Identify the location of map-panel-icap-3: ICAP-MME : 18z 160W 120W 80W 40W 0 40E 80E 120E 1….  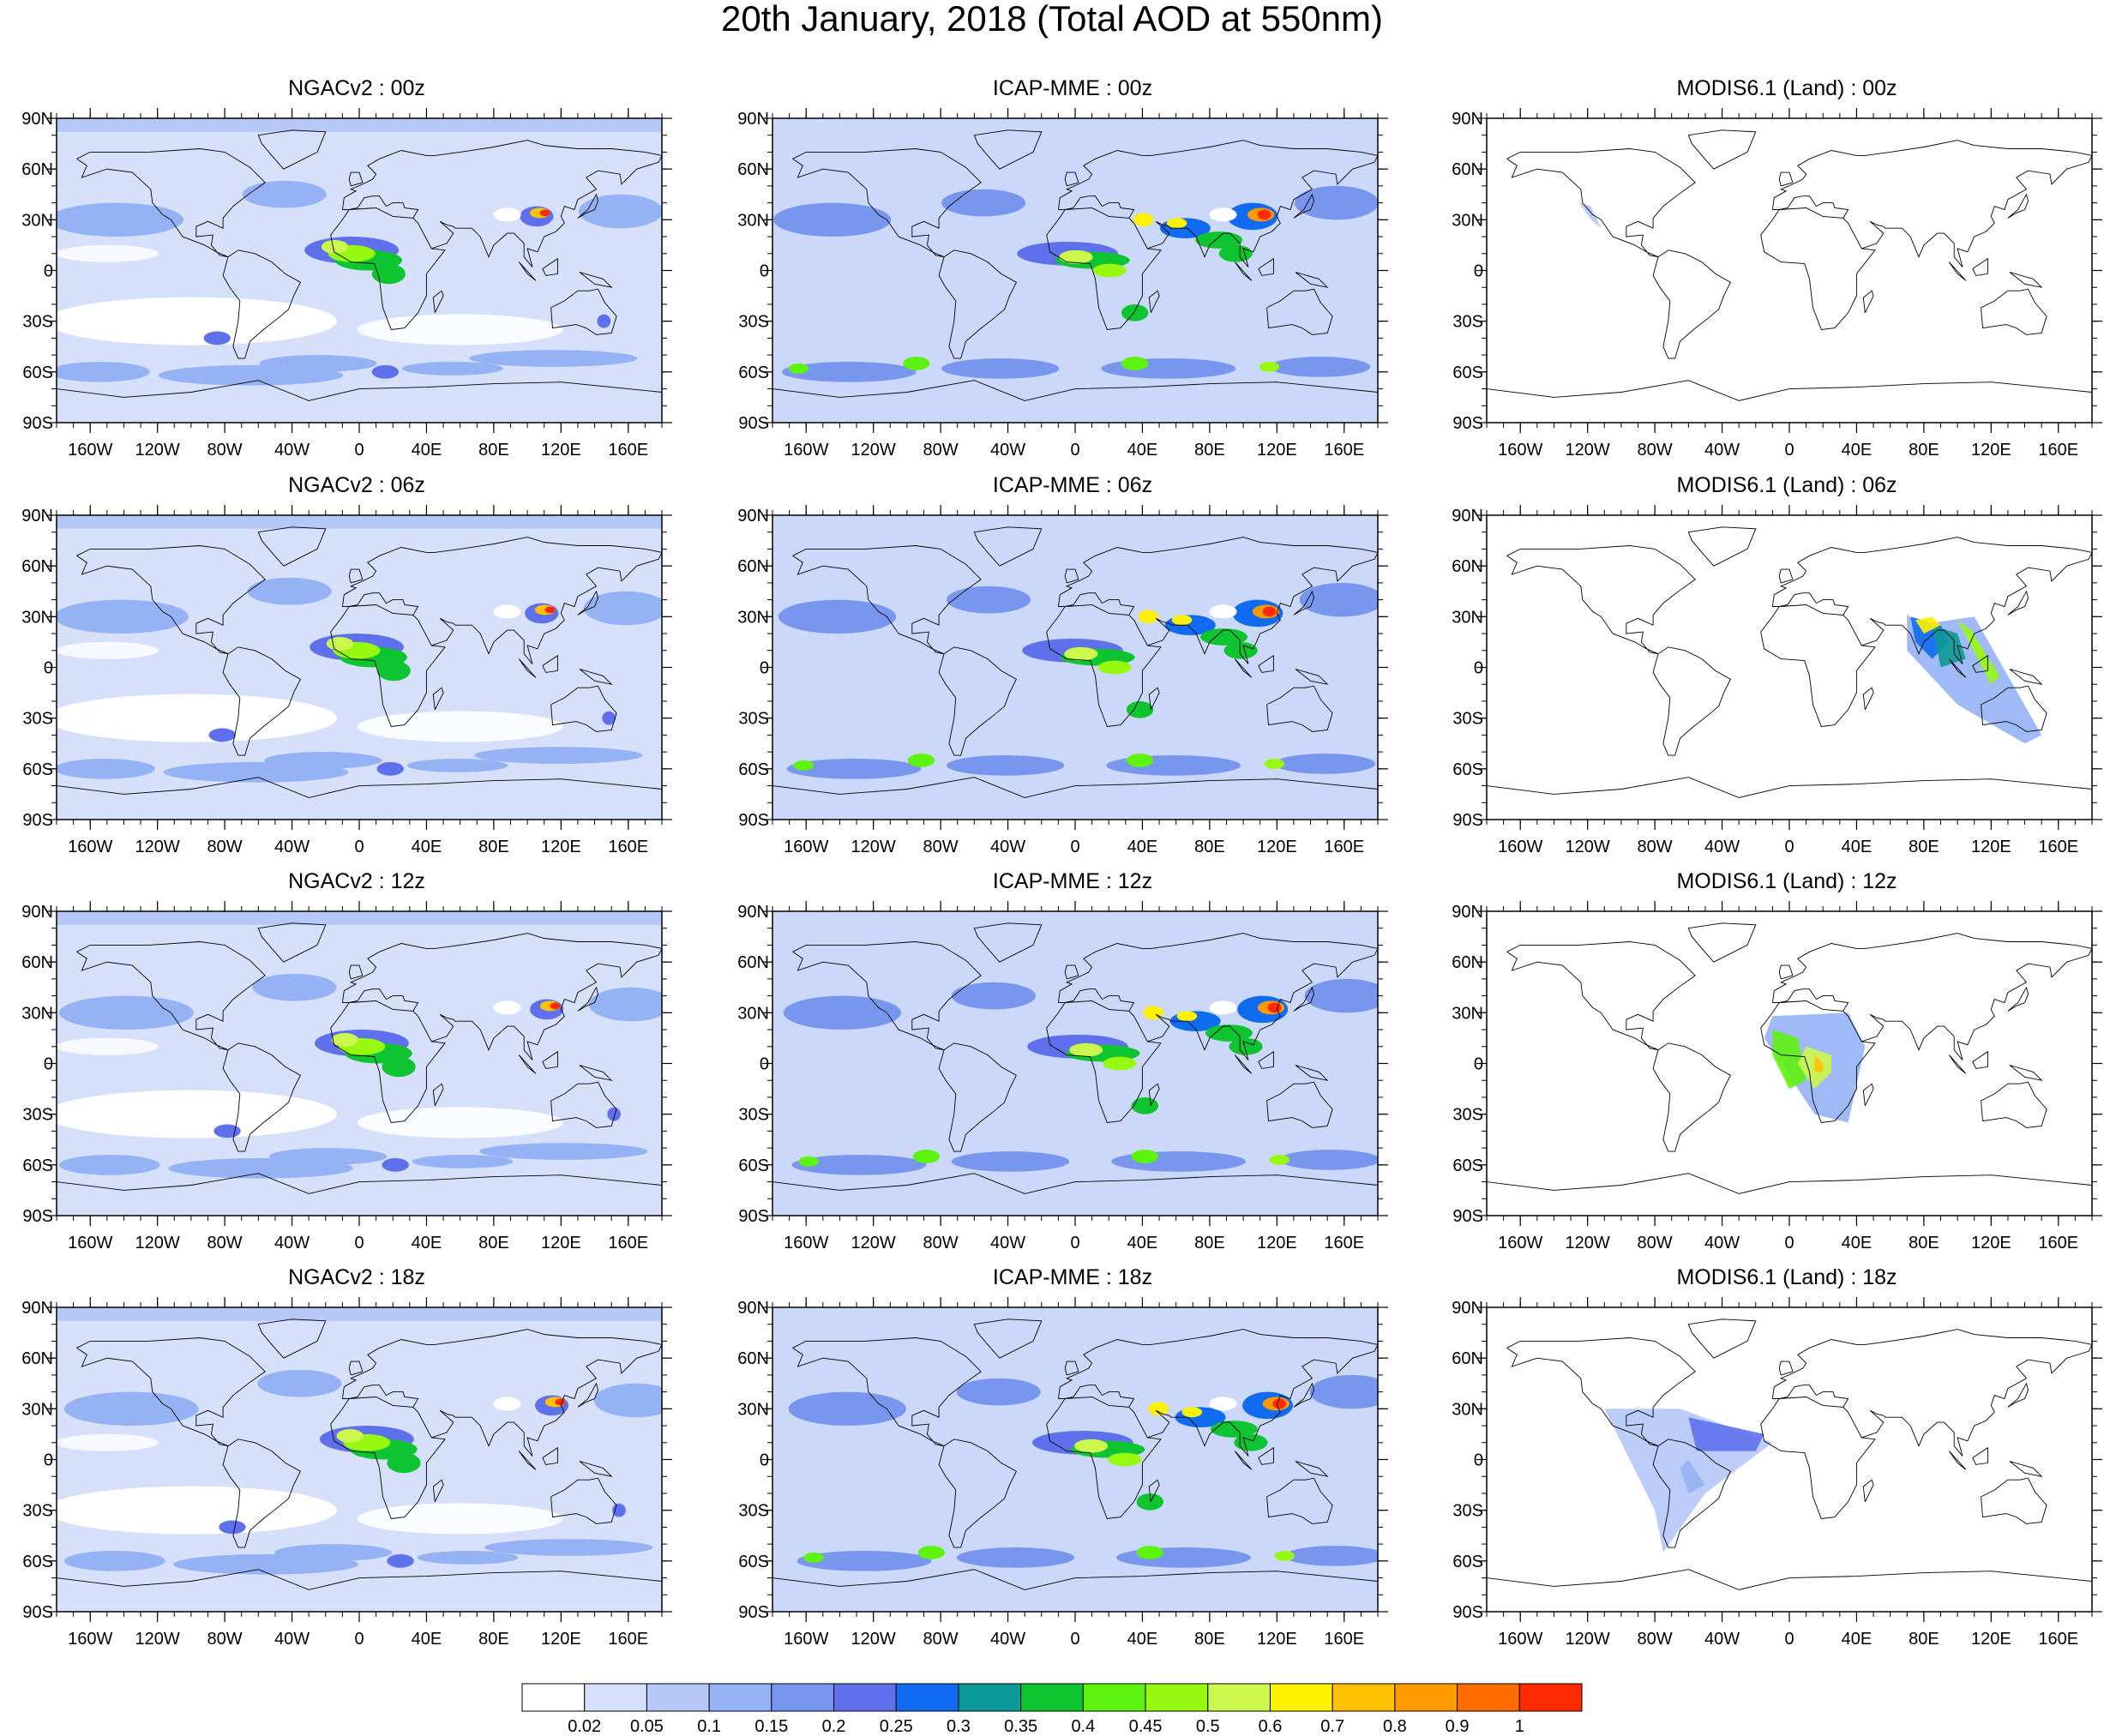
(1072, 1456).